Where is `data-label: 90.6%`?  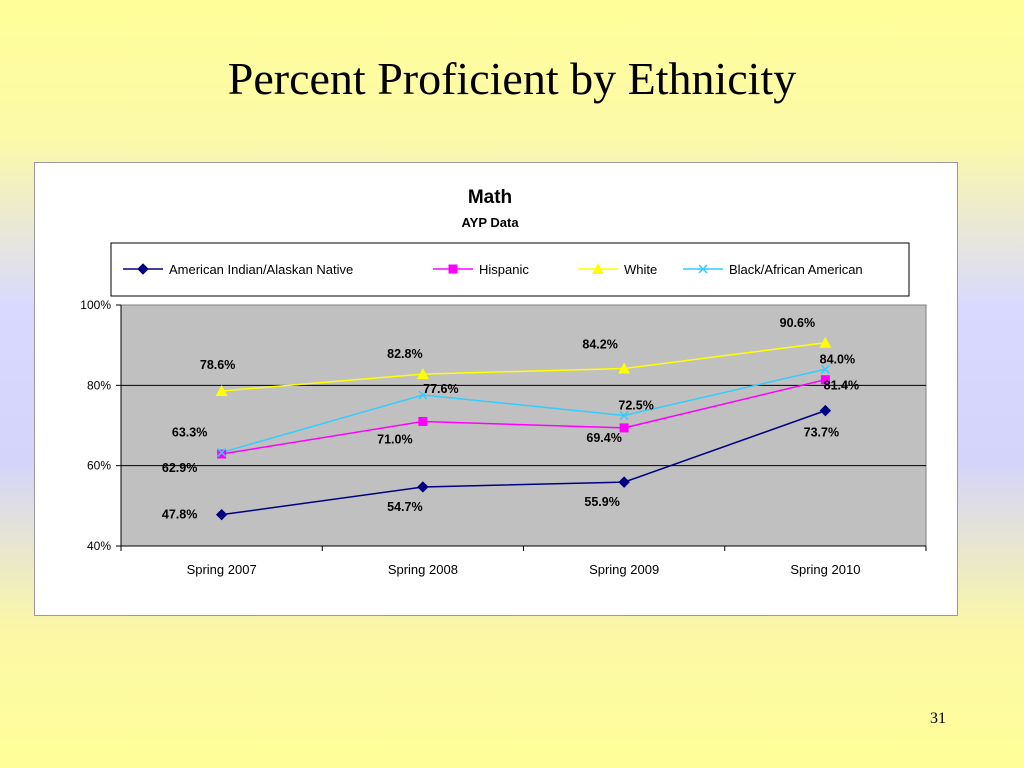
data-label: 90.6% is located at coordinates (797, 323).